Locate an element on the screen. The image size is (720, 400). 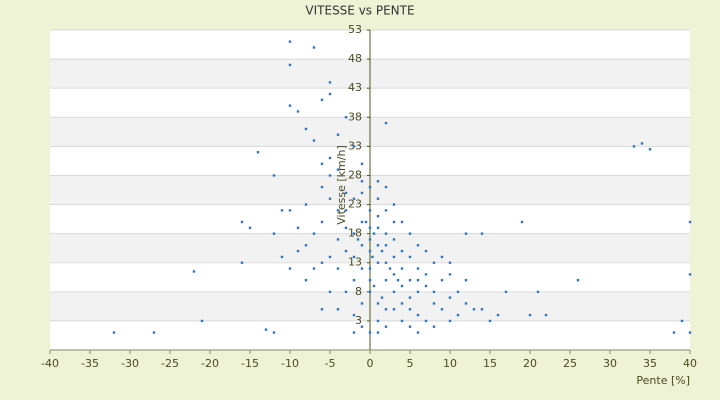
y-tick-label: 23 is located at coordinates (355, 204).